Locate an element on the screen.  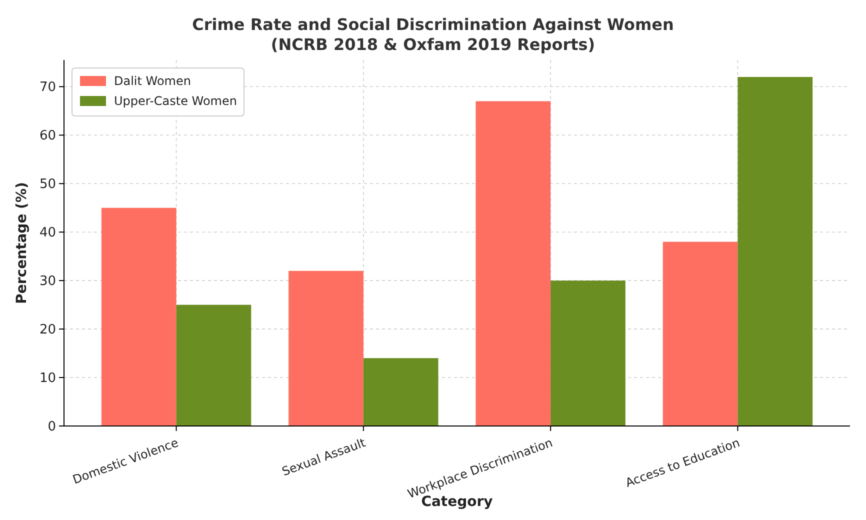
y-axis-title: Percentage (%) is located at coordinates (22, 243).